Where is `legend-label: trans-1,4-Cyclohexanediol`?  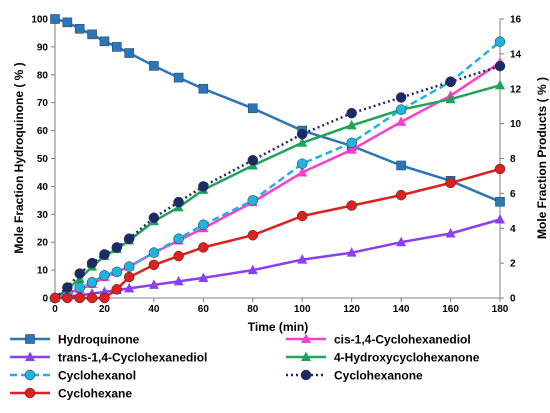 legend-label: trans-1,4-Cyclohexanediol is located at coordinates (132, 358).